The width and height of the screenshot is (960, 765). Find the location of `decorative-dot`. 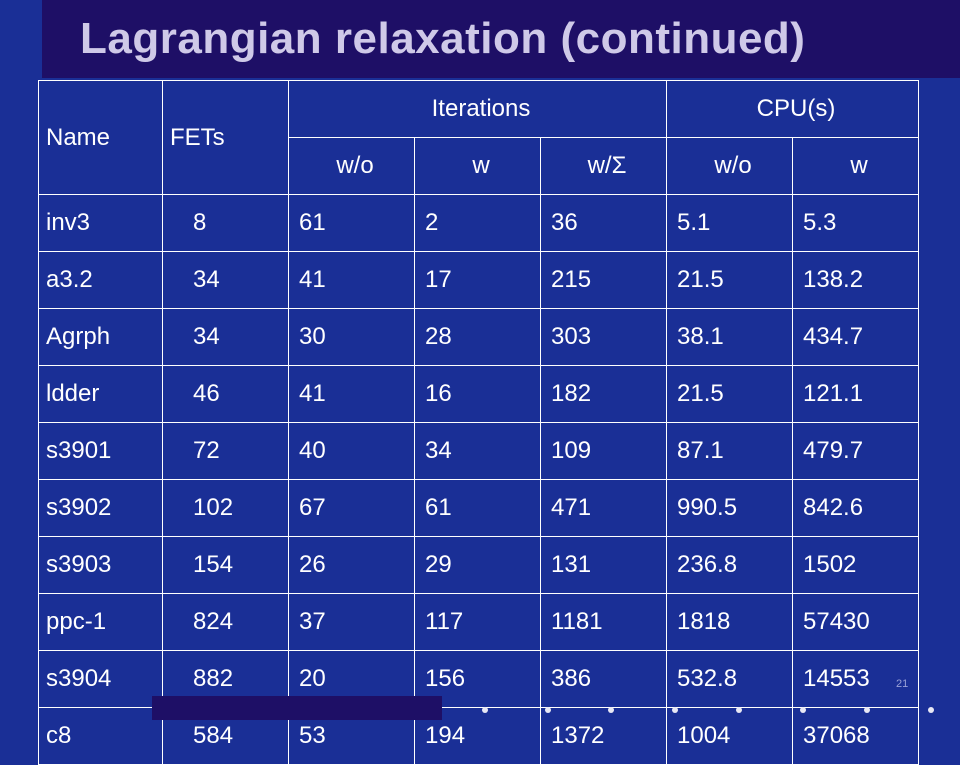

decorative-dot is located at coordinates (931, 710).